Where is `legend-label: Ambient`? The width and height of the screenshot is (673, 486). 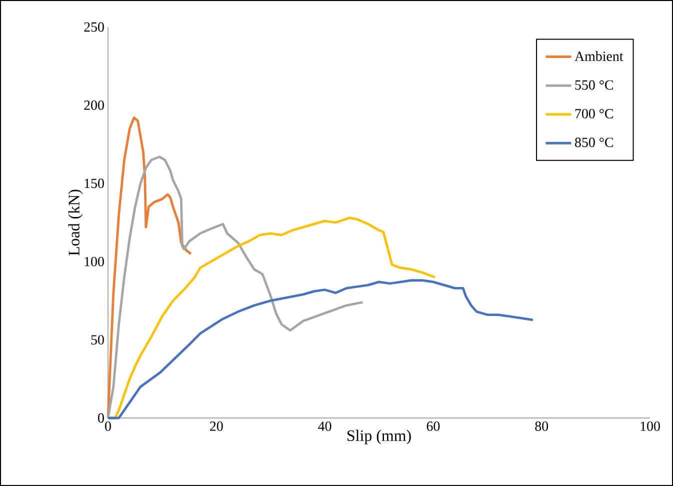 legend-label: Ambient is located at coordinates (599, 56).